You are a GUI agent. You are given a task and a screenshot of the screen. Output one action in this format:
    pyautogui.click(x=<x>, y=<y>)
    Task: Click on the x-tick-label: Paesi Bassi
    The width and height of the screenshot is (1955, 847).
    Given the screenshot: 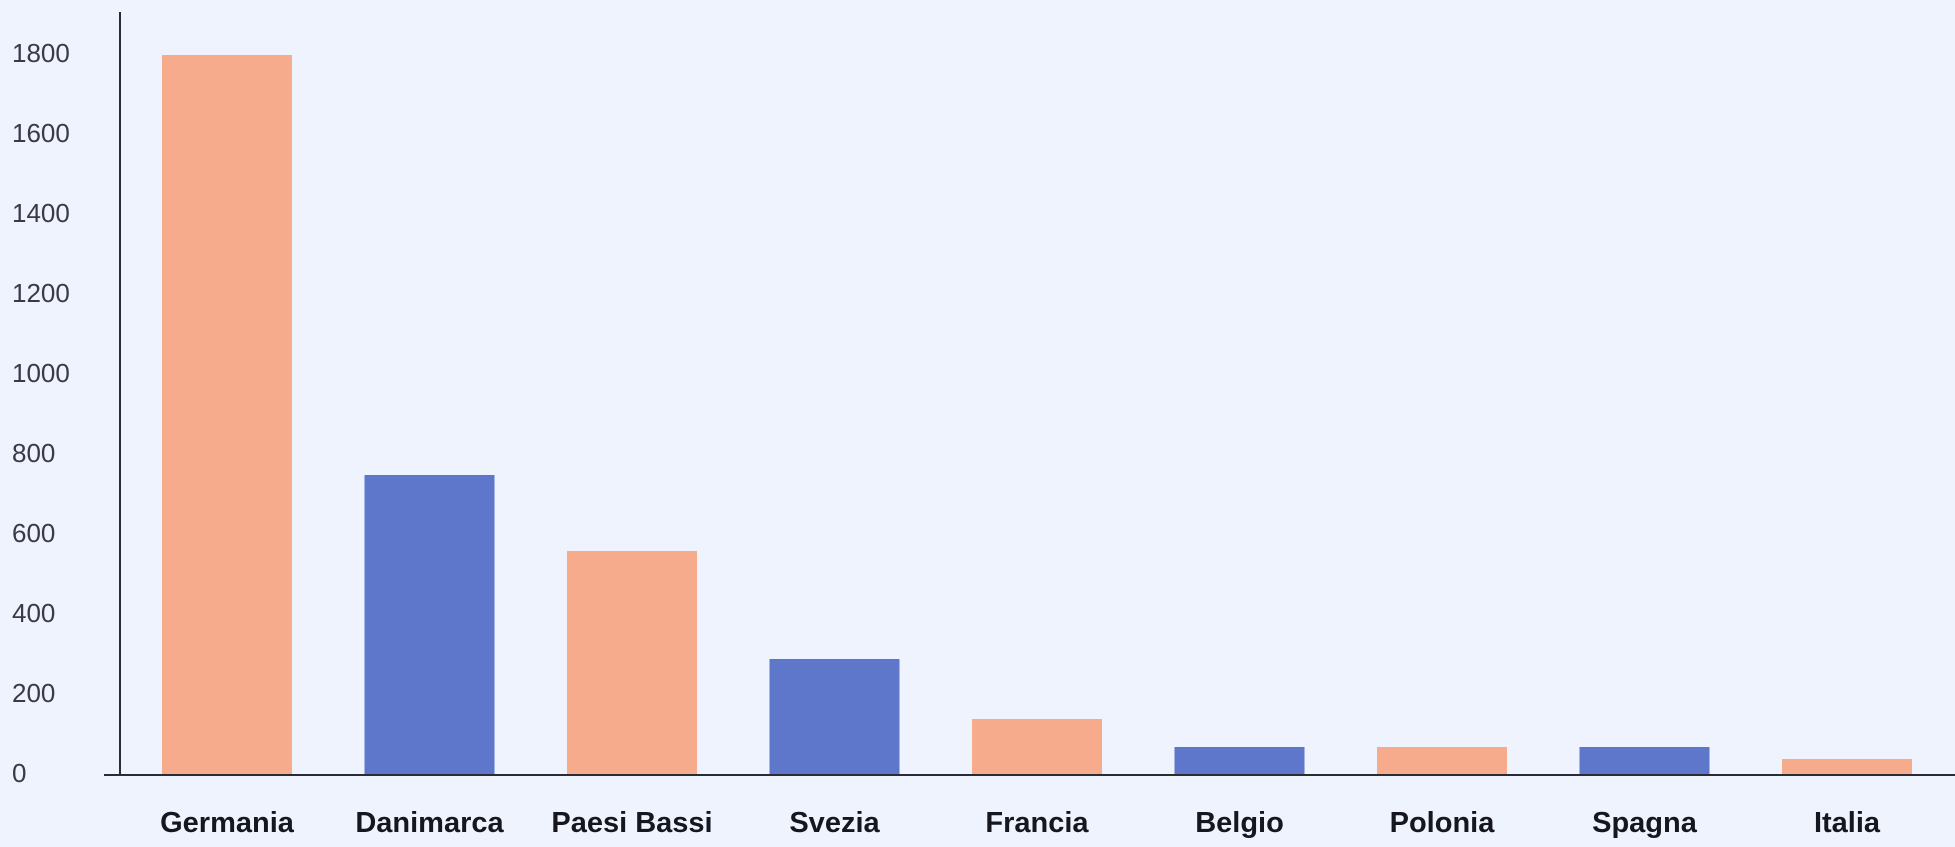 What is the action you would take?
    pyautogui.click(x=631, y=823)
    